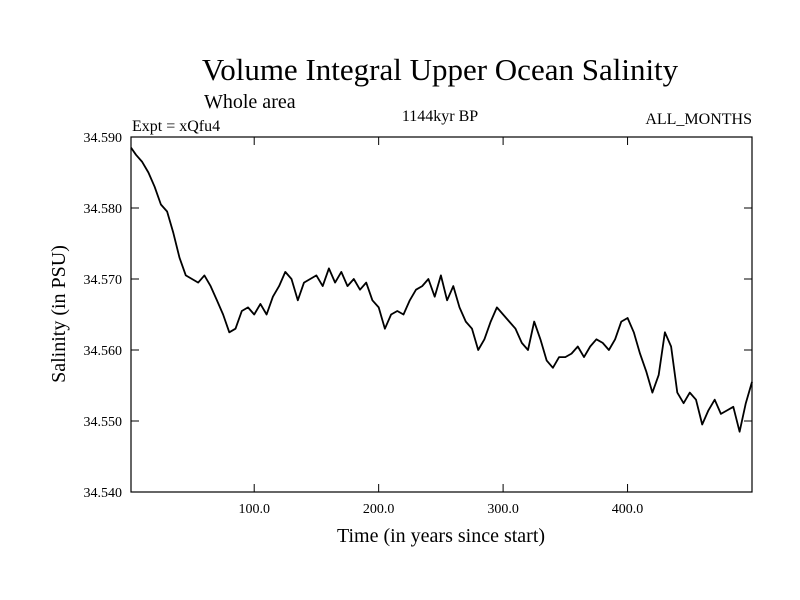 Image resolution: width=800 pixels, height=600 pixels. Describe the element at coordinates (103, 422) in the screenshot. I see `y-tick-label: 34.550` at that location.